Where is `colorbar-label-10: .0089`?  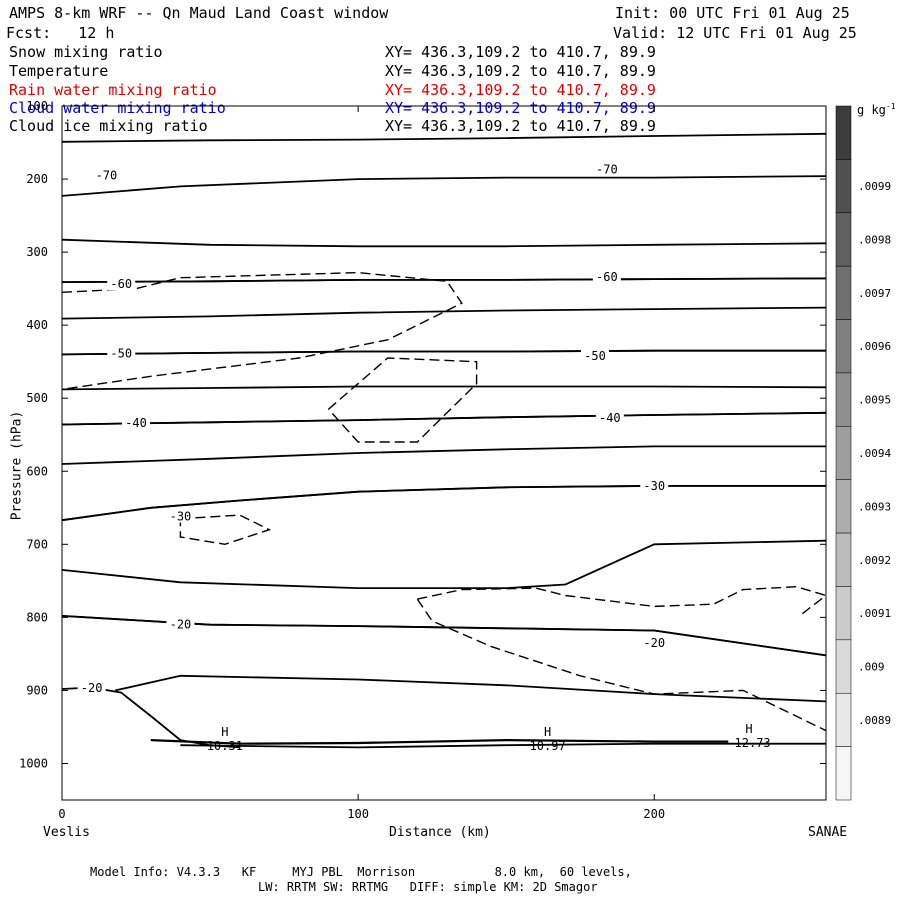
colorbar-label-10: .0089 is located at coordinates (874, 720).